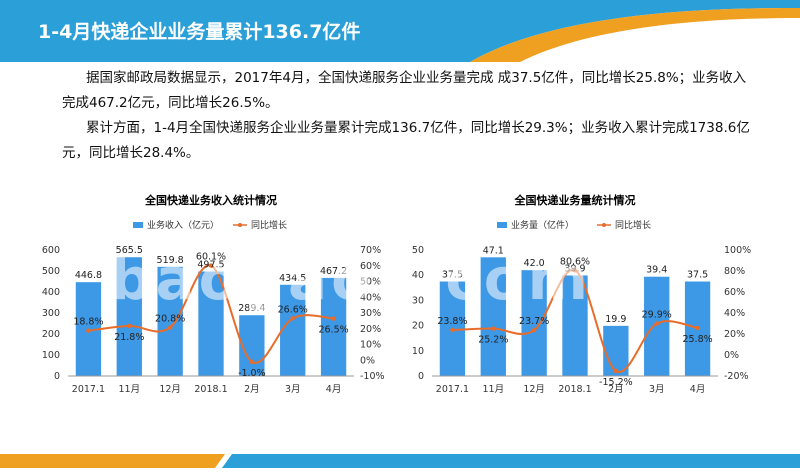 This screenshot has width=800, height=474. I want to click on growth-value-label: -1.0%, so click(252, 373).